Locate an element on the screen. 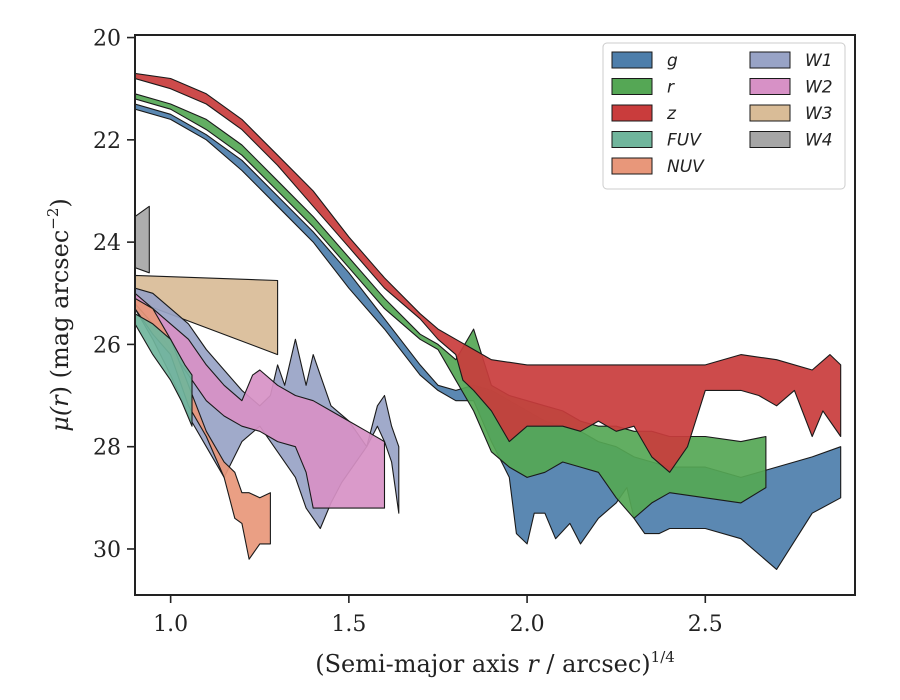  x-tick-label: 2.0 is located at coordinates (527, 624).